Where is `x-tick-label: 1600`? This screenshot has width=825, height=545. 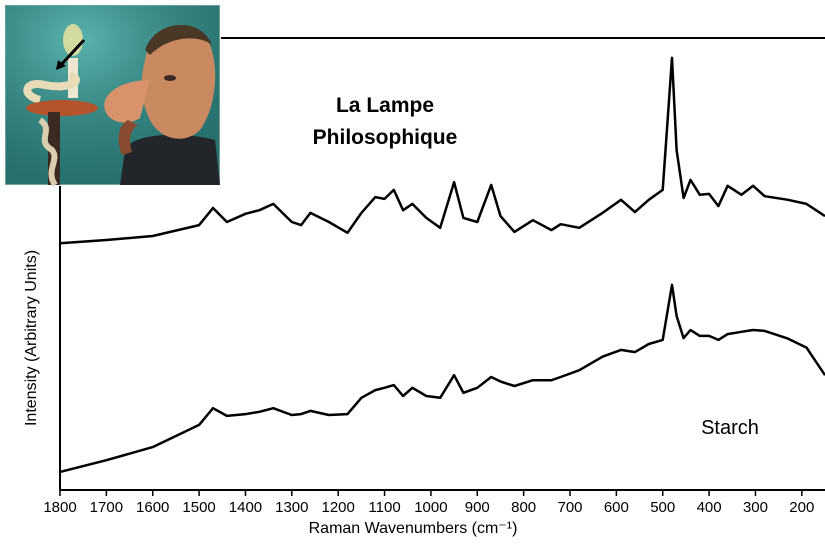 x-tick-label: 1600 is located at coordinates (152, 507).